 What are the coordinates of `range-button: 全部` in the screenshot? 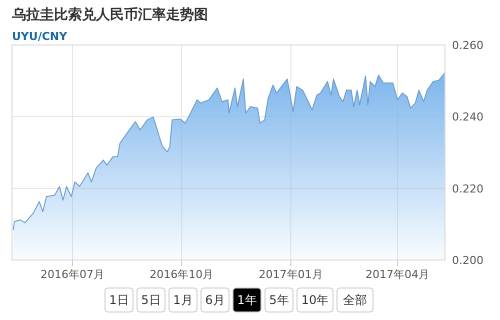 It's located at (355, 300).